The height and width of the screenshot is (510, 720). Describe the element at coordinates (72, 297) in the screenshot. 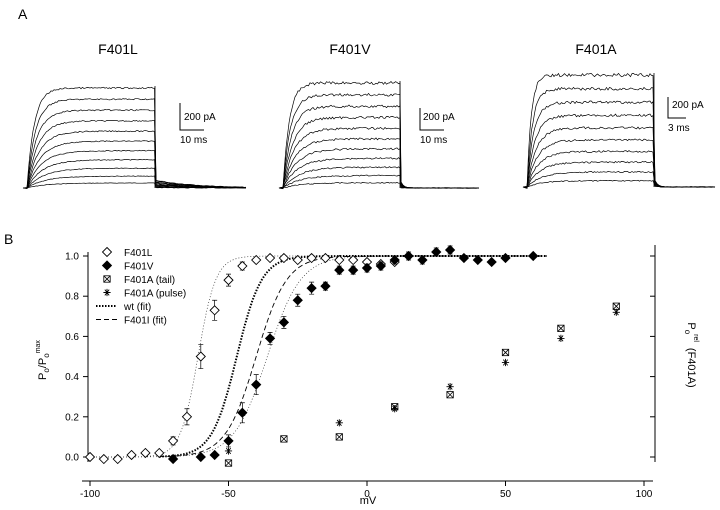

I see `y-tick-label-4: 0.8` at that location.